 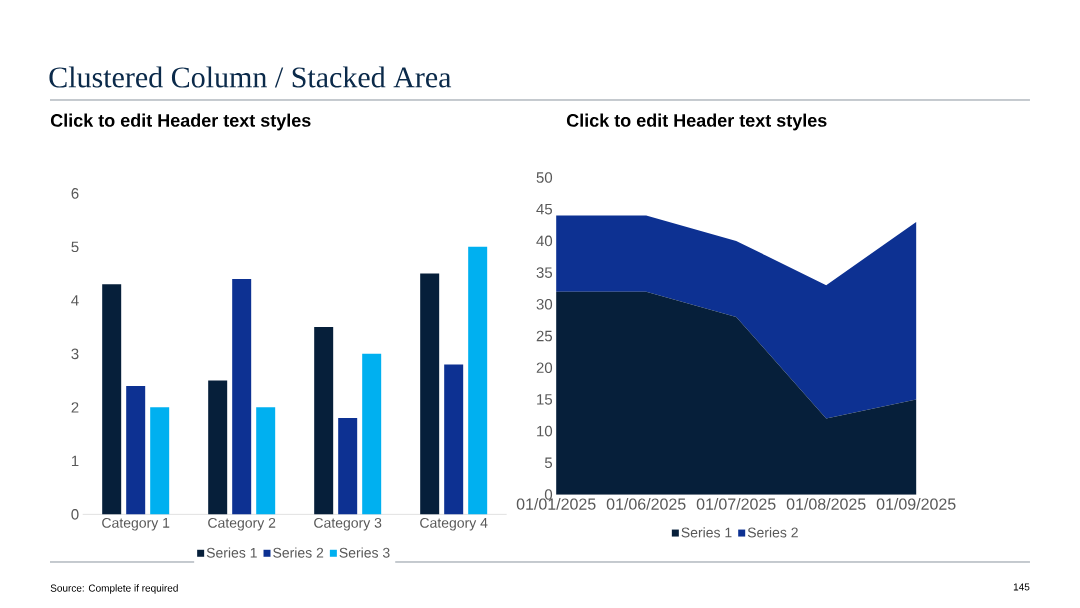 What do you see at coordinates (364, 552) in the screenshot?
I see `legend-label: Series 3` at bounding box center [364, 552].